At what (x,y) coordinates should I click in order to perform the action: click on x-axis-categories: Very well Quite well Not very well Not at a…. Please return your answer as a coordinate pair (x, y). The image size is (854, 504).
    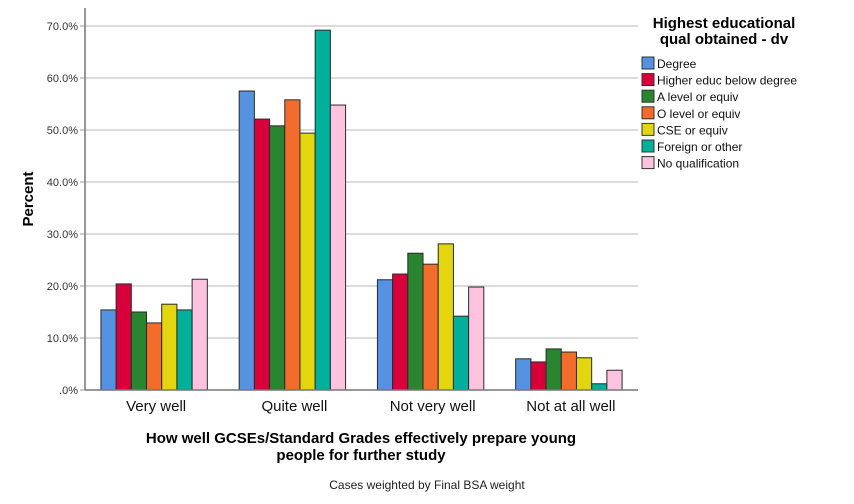
    Looking at the image, I should click on (370, 406).